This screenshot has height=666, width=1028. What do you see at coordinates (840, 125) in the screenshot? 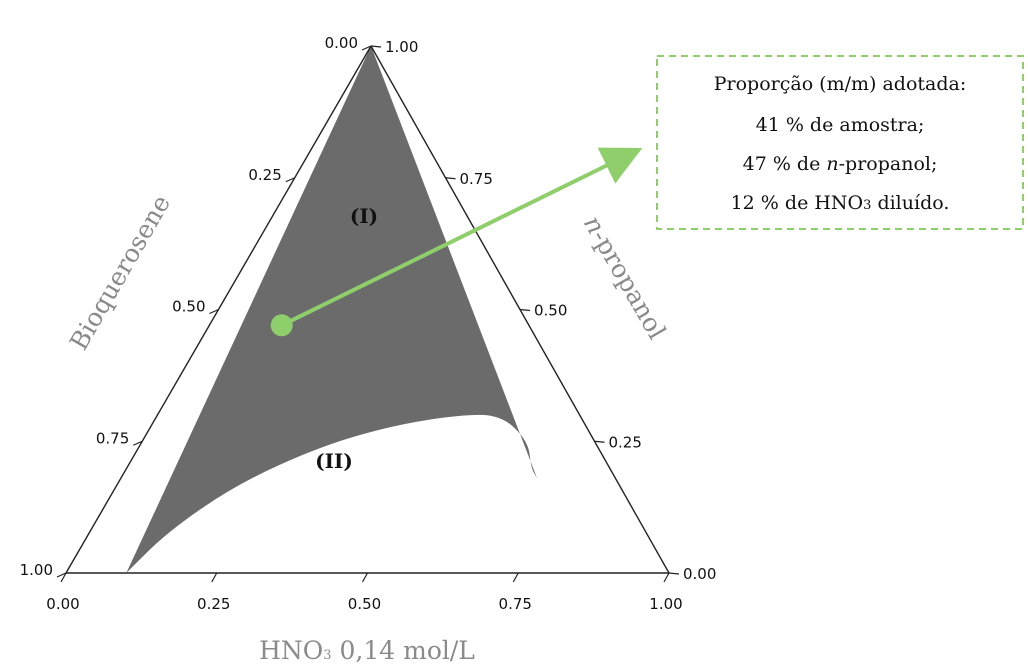
I see `annotation-line: 41 % de amostra;` at bounding box center [840, 125].